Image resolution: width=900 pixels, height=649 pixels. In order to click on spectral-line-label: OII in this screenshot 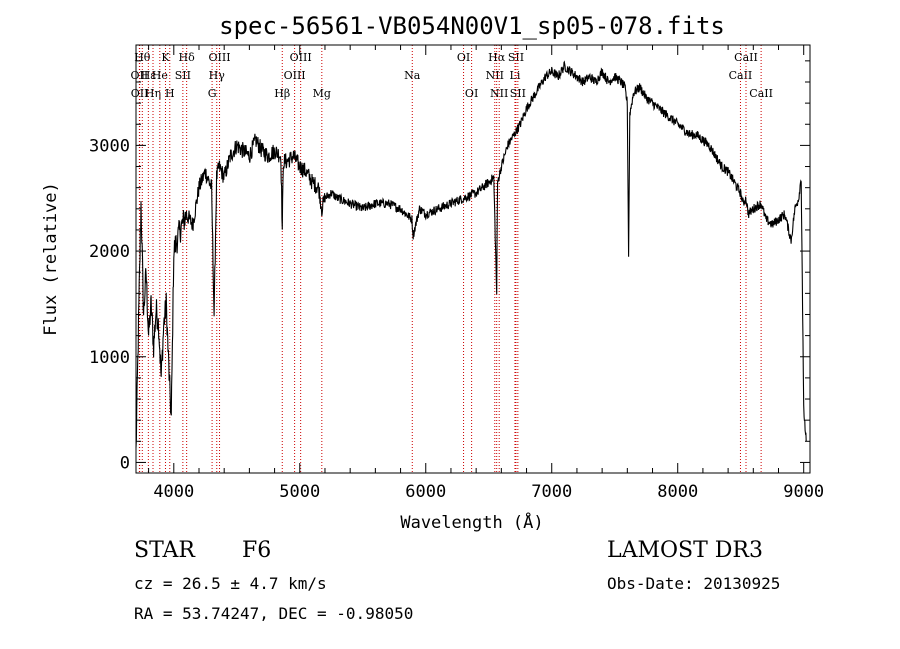, I will do `click(140, 93)`.